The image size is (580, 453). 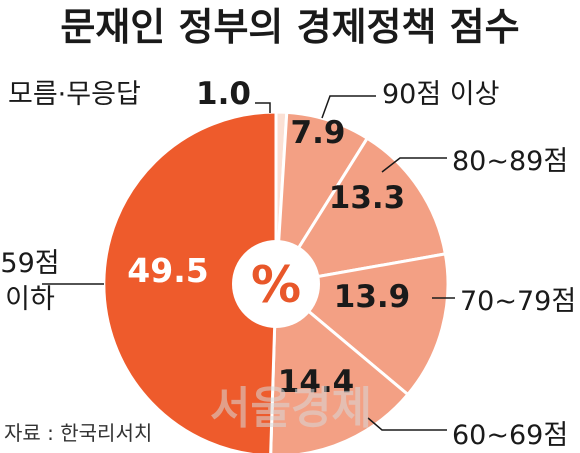 I want to click on category-label: 모름·무응답, so click(x=74, y=94).